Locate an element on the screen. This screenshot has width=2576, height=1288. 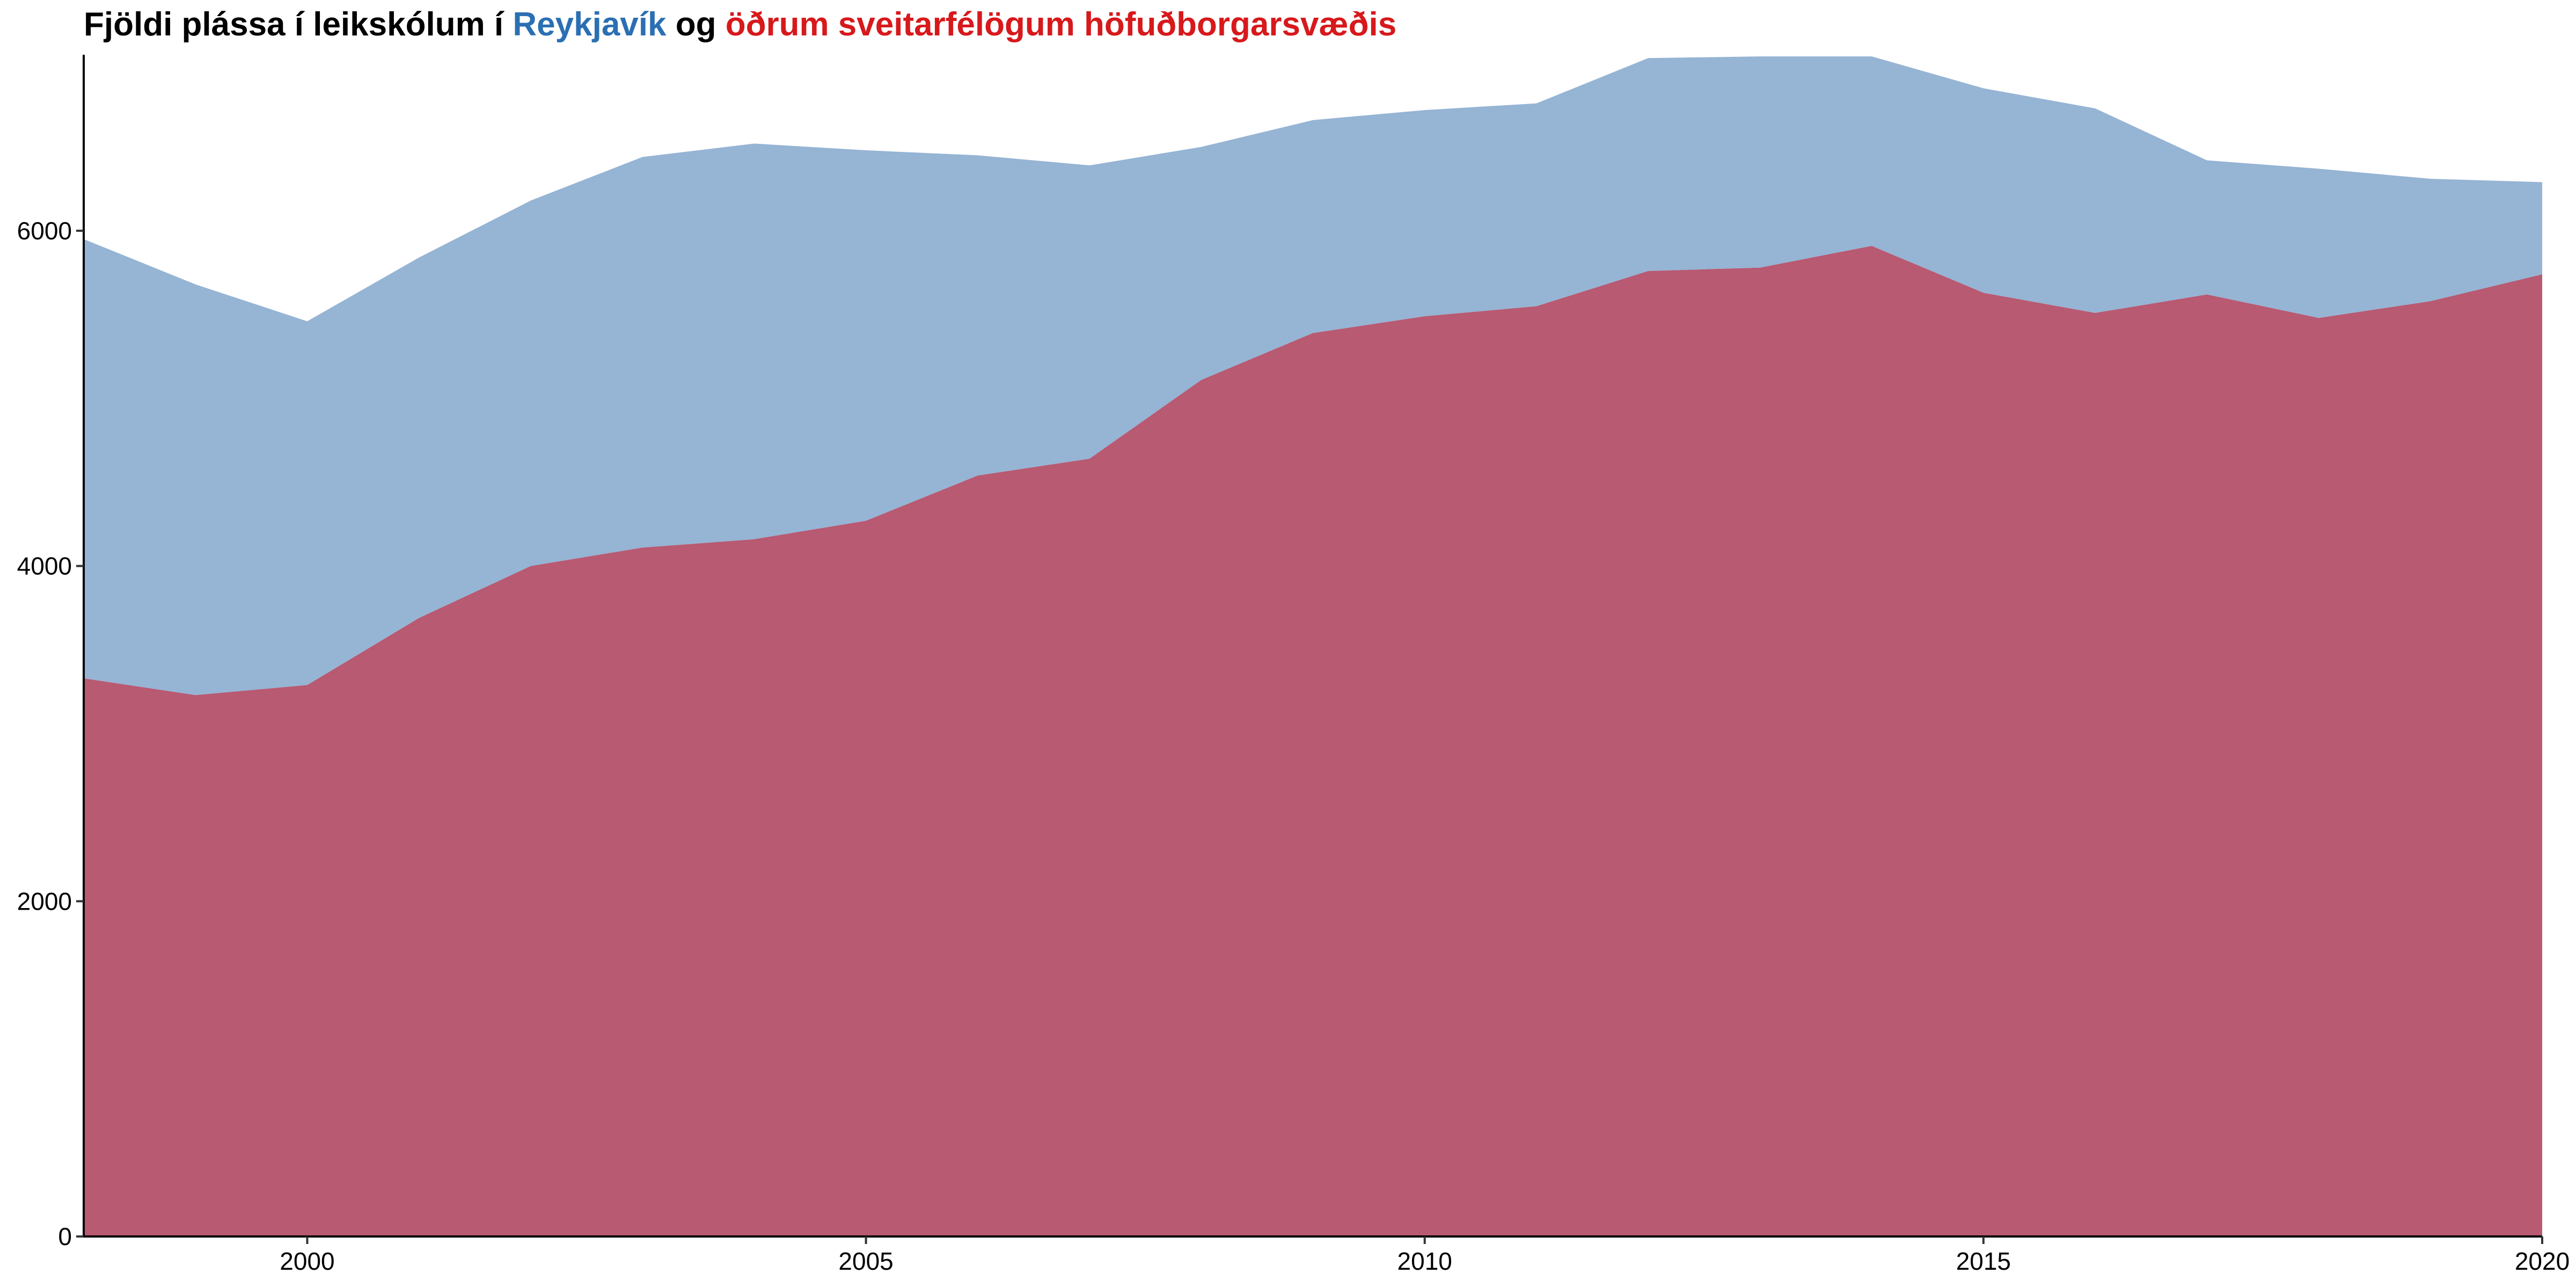
x-tick-label-2005: 2005 is located at coordinates (865, 1261).